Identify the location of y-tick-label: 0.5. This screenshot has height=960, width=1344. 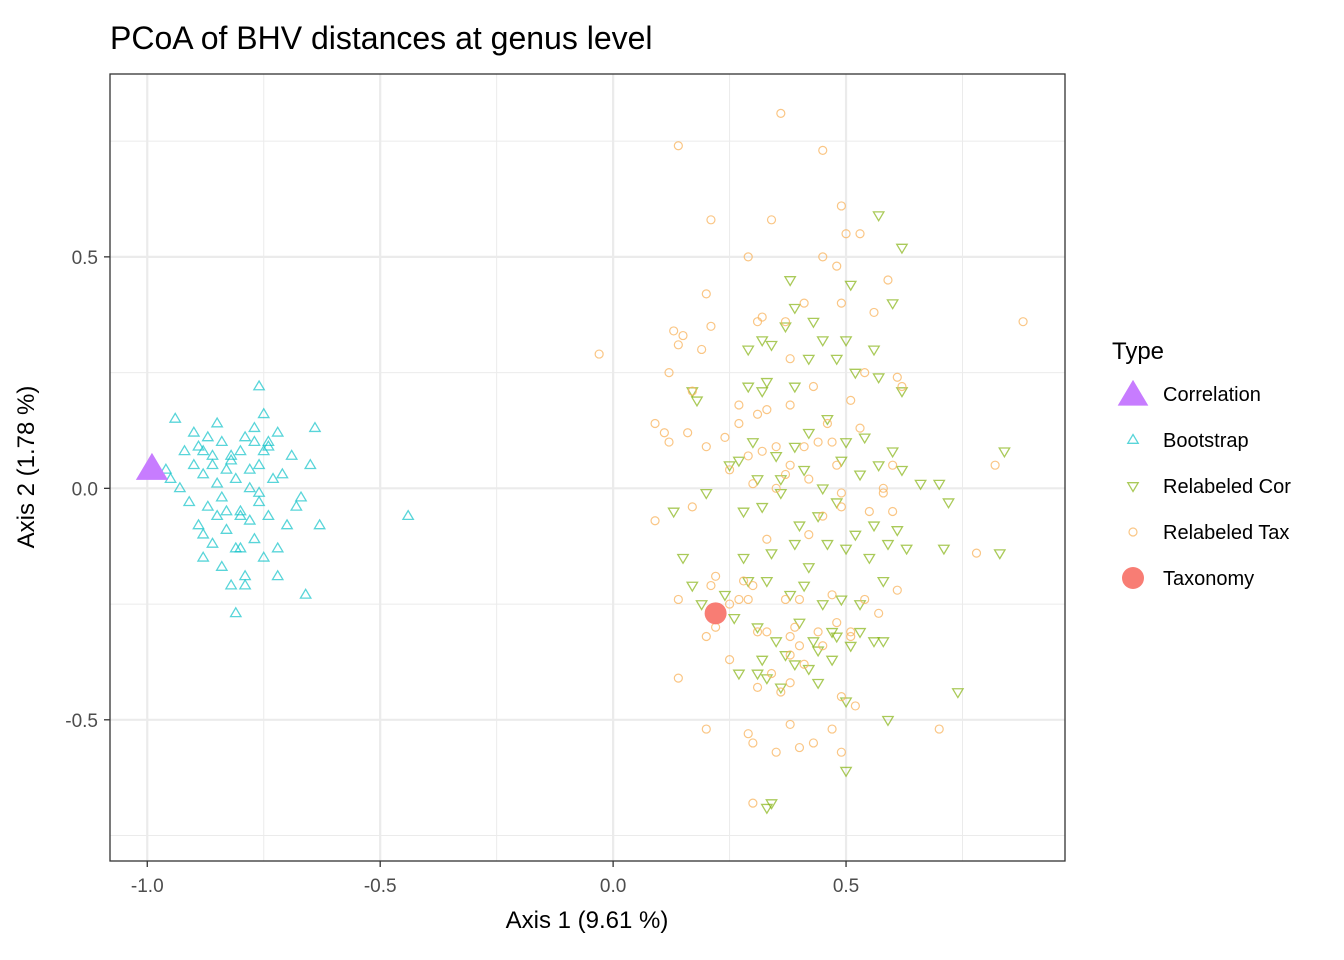
(85, 258).